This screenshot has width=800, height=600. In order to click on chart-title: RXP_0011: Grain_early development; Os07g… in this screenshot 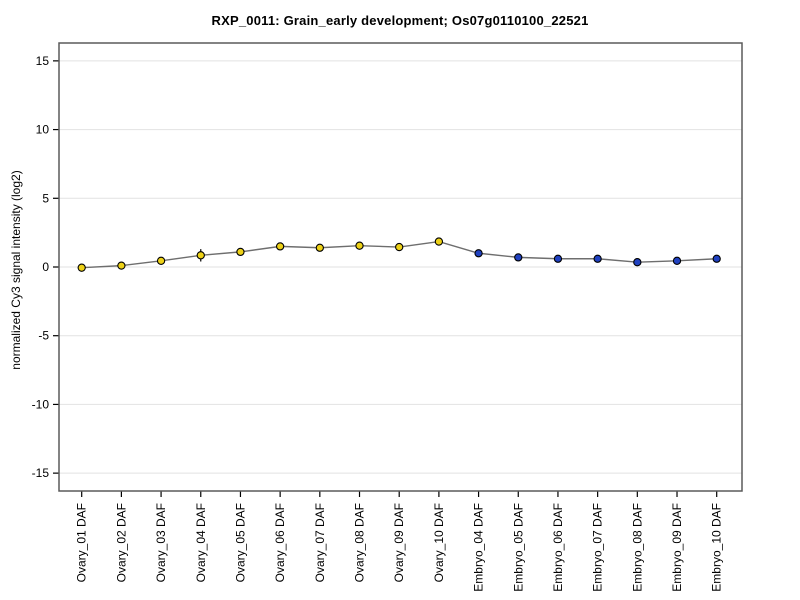, I will do `click(400, 20)`.